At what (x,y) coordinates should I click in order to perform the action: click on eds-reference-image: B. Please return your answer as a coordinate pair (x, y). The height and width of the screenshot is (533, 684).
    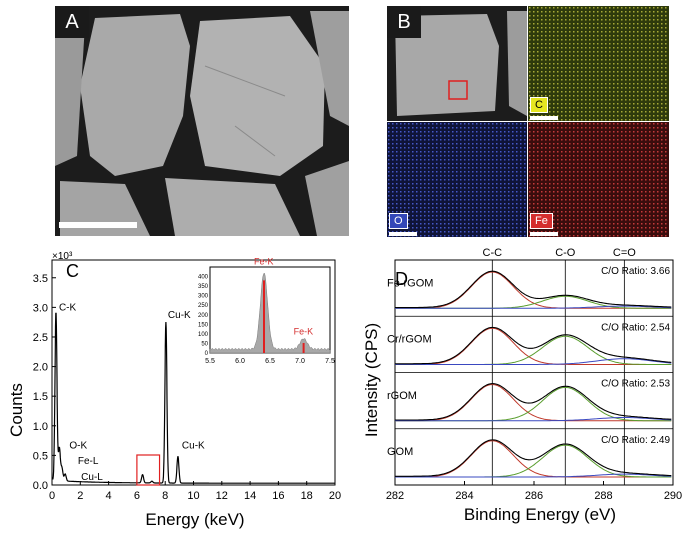
    Looking at the image, I should click on (457, 63).